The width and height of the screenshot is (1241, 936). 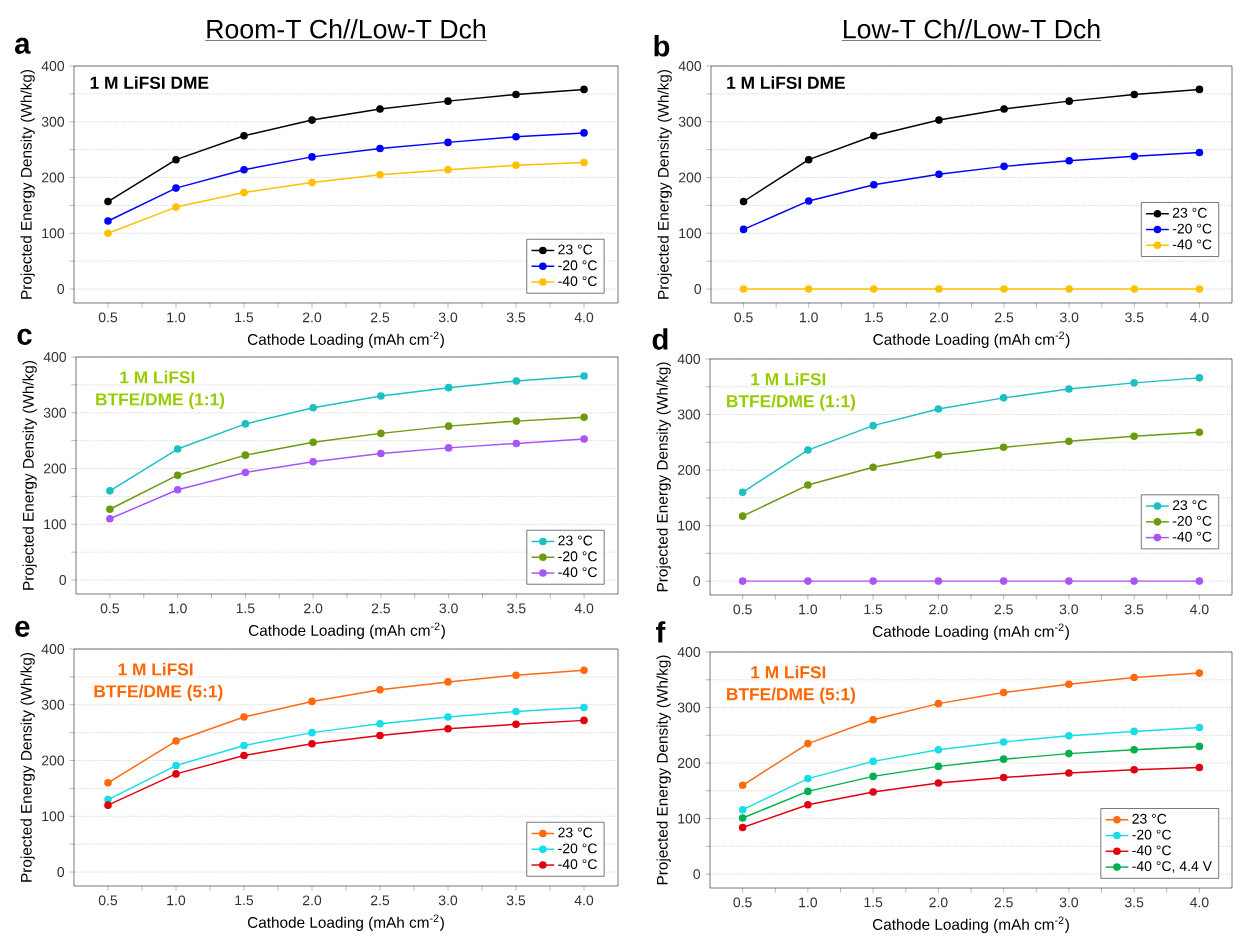 What do you see at coordinates (742, 609) in the screenshot?
I see `x-tick-label: 0.5` at bounding box center [742, 609].